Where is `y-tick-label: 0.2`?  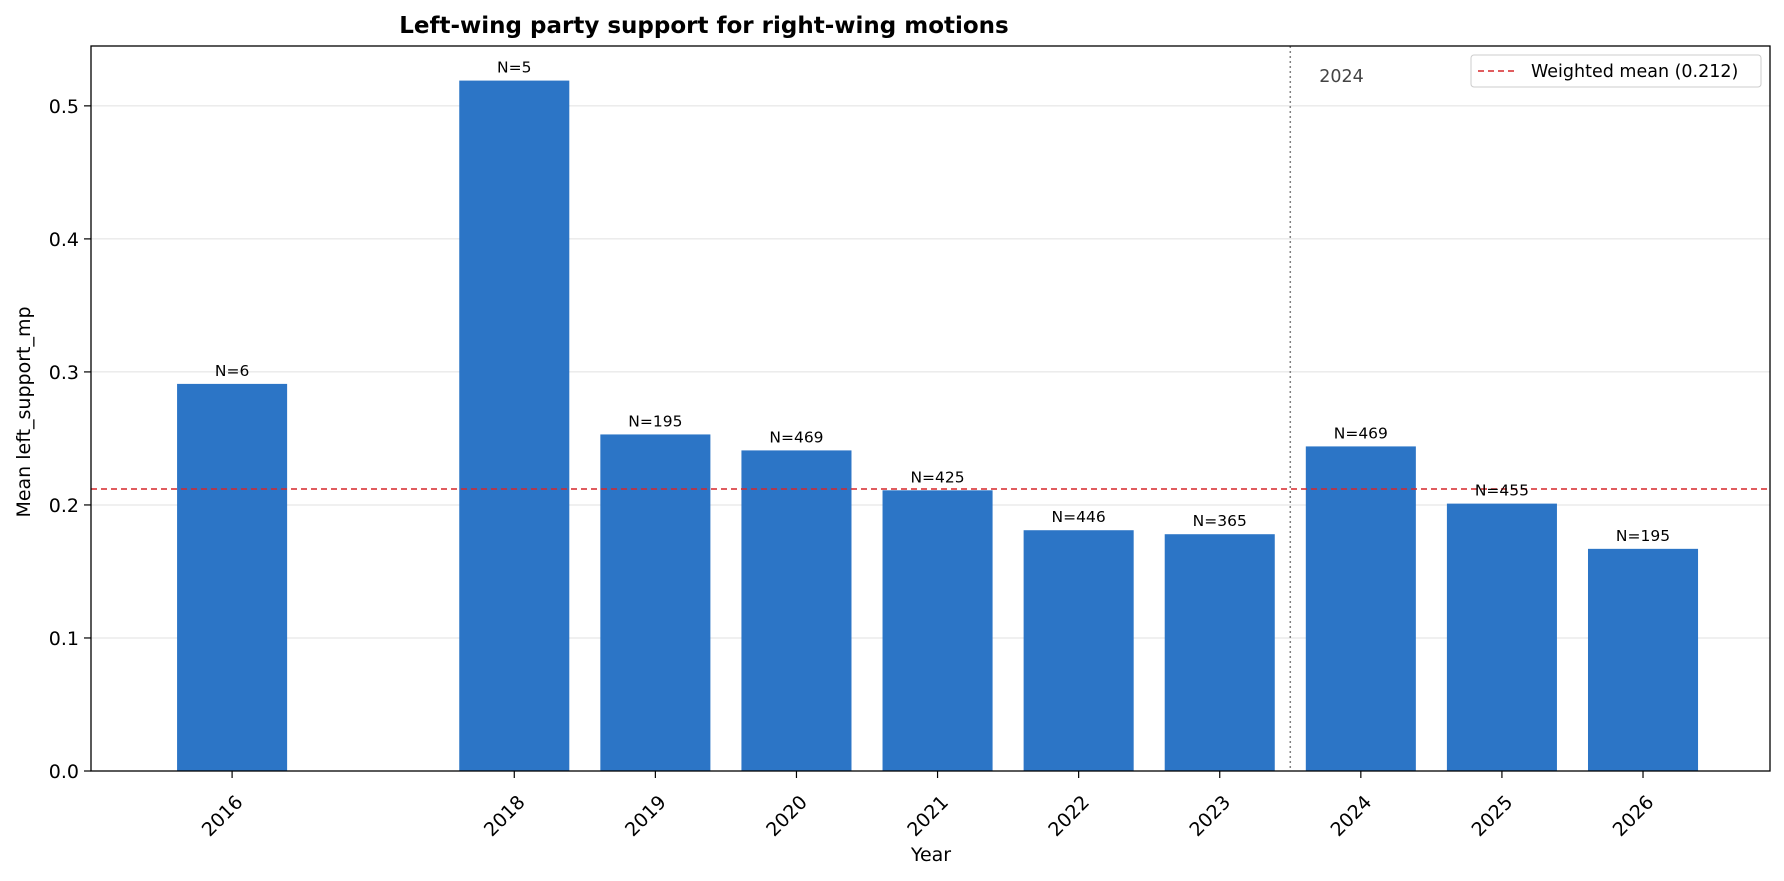
y-tick-label: 0.2 is located at coordinates (64, 506).